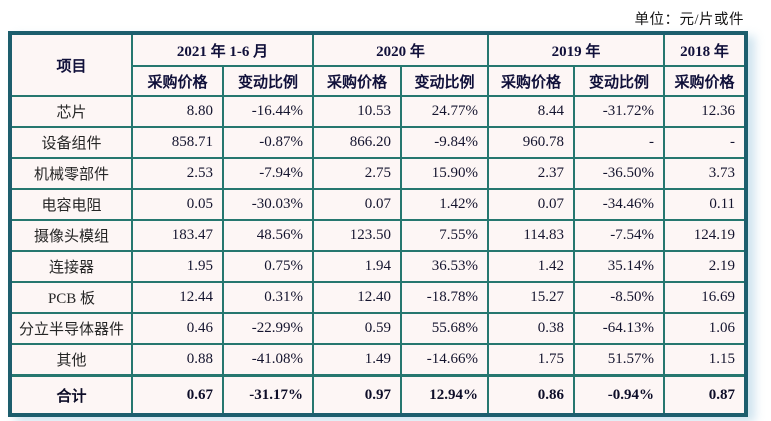  What do you see at coordinates (71, 297) in the screenshot?
I see `row-label: PCB 板` at bounding box center [71, 297].